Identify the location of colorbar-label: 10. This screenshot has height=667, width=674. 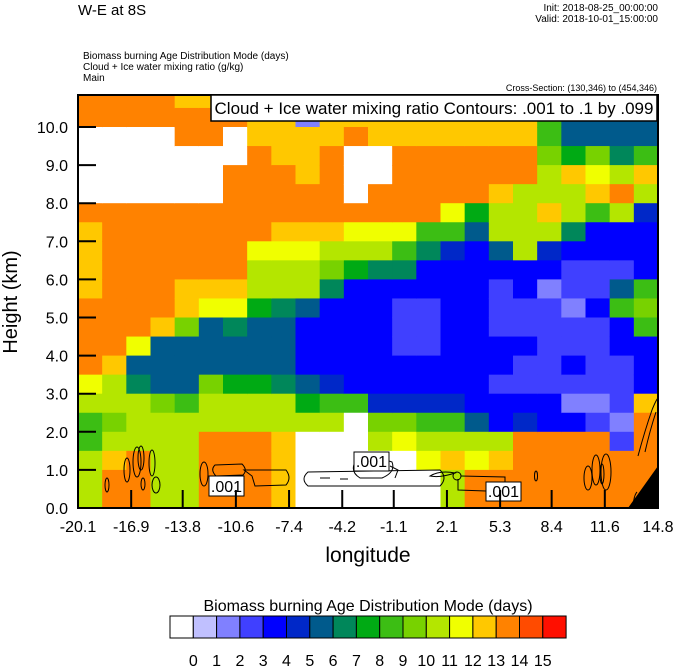
(426, 660).